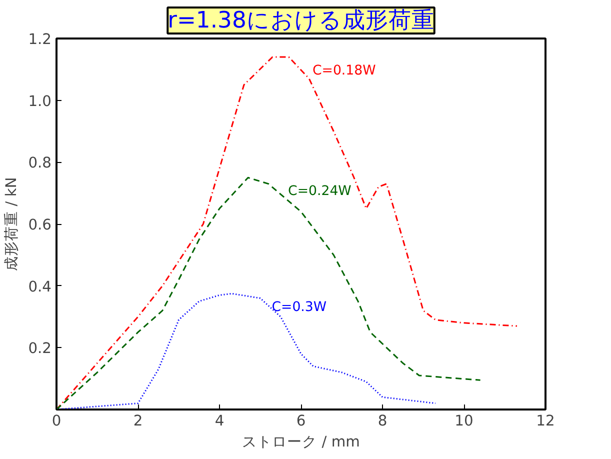  Describe the element at coordinates (320, 192) in the screenshot. I see `series-label: C=0.24W` at that location.